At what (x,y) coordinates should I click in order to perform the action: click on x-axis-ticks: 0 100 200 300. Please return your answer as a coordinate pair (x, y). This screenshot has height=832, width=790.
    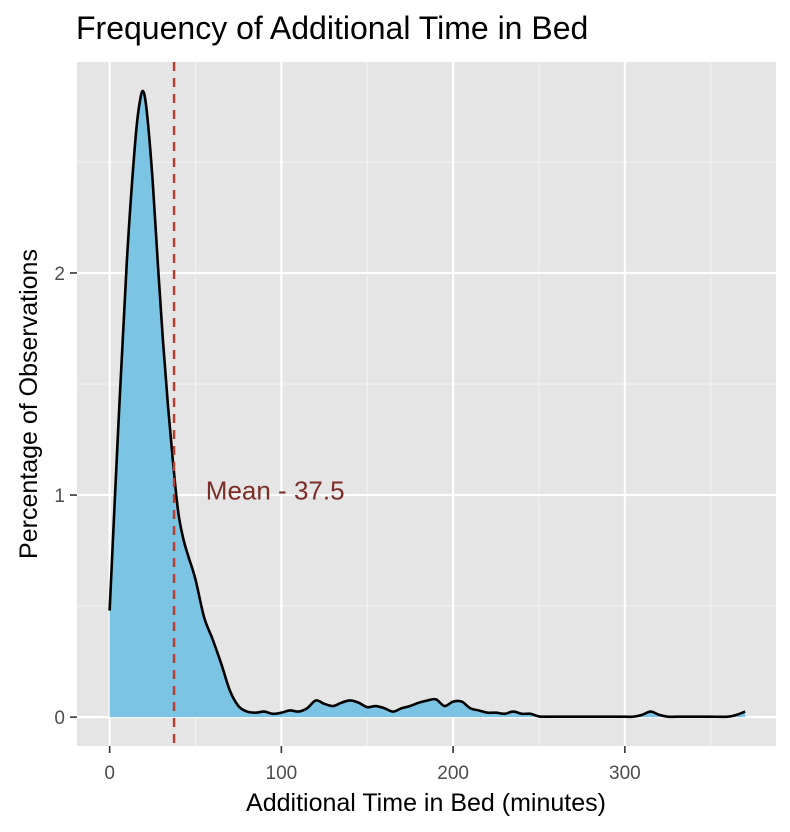
    Looking at the image, I should click on (372, 765).